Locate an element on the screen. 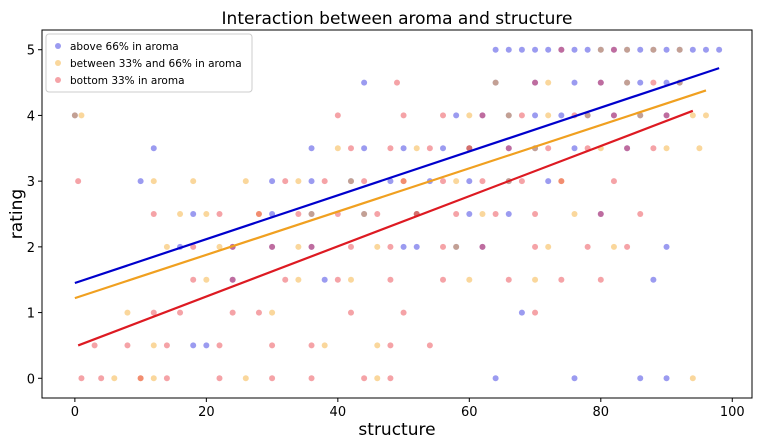 This screenshot has height=448, width=768. y-tick-label: 0 is located at coordinates (31, 379).